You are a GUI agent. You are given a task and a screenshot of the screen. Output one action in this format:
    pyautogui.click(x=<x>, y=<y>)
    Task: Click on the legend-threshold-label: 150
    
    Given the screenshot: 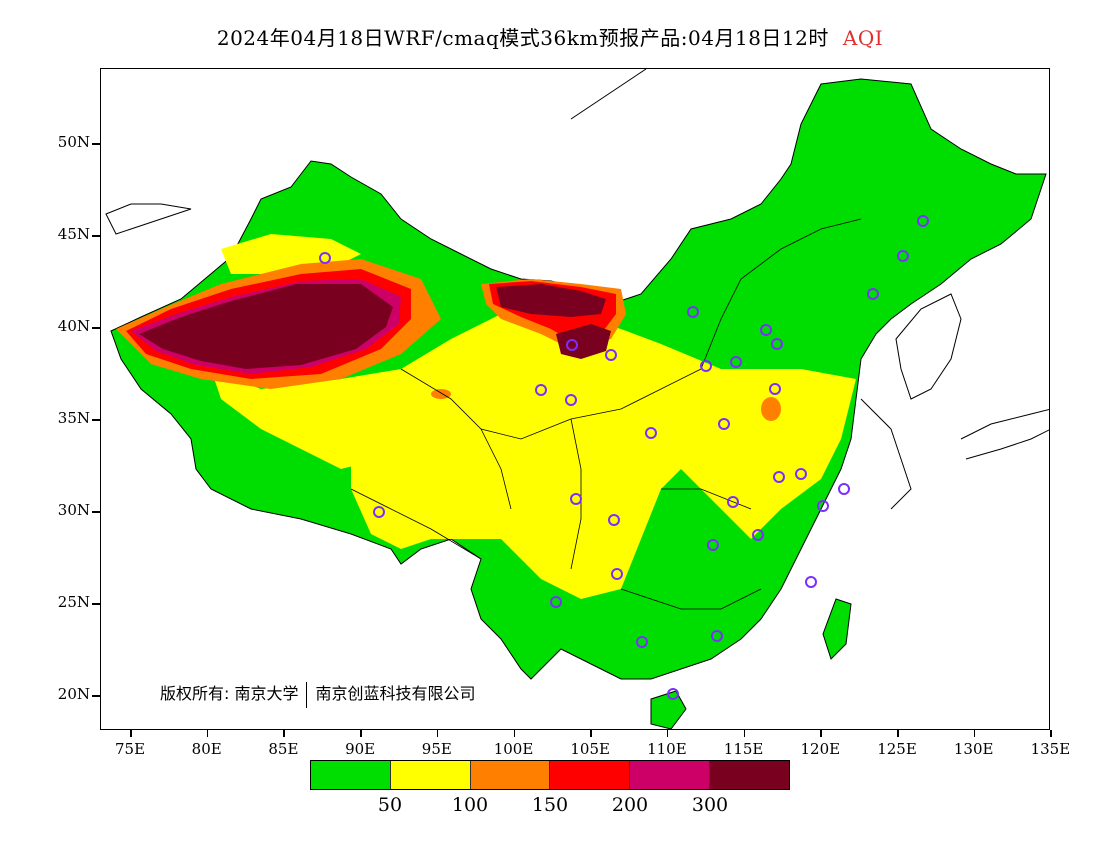 What is the action you would take?
    pyautogui.click(x=550, y=805)
    